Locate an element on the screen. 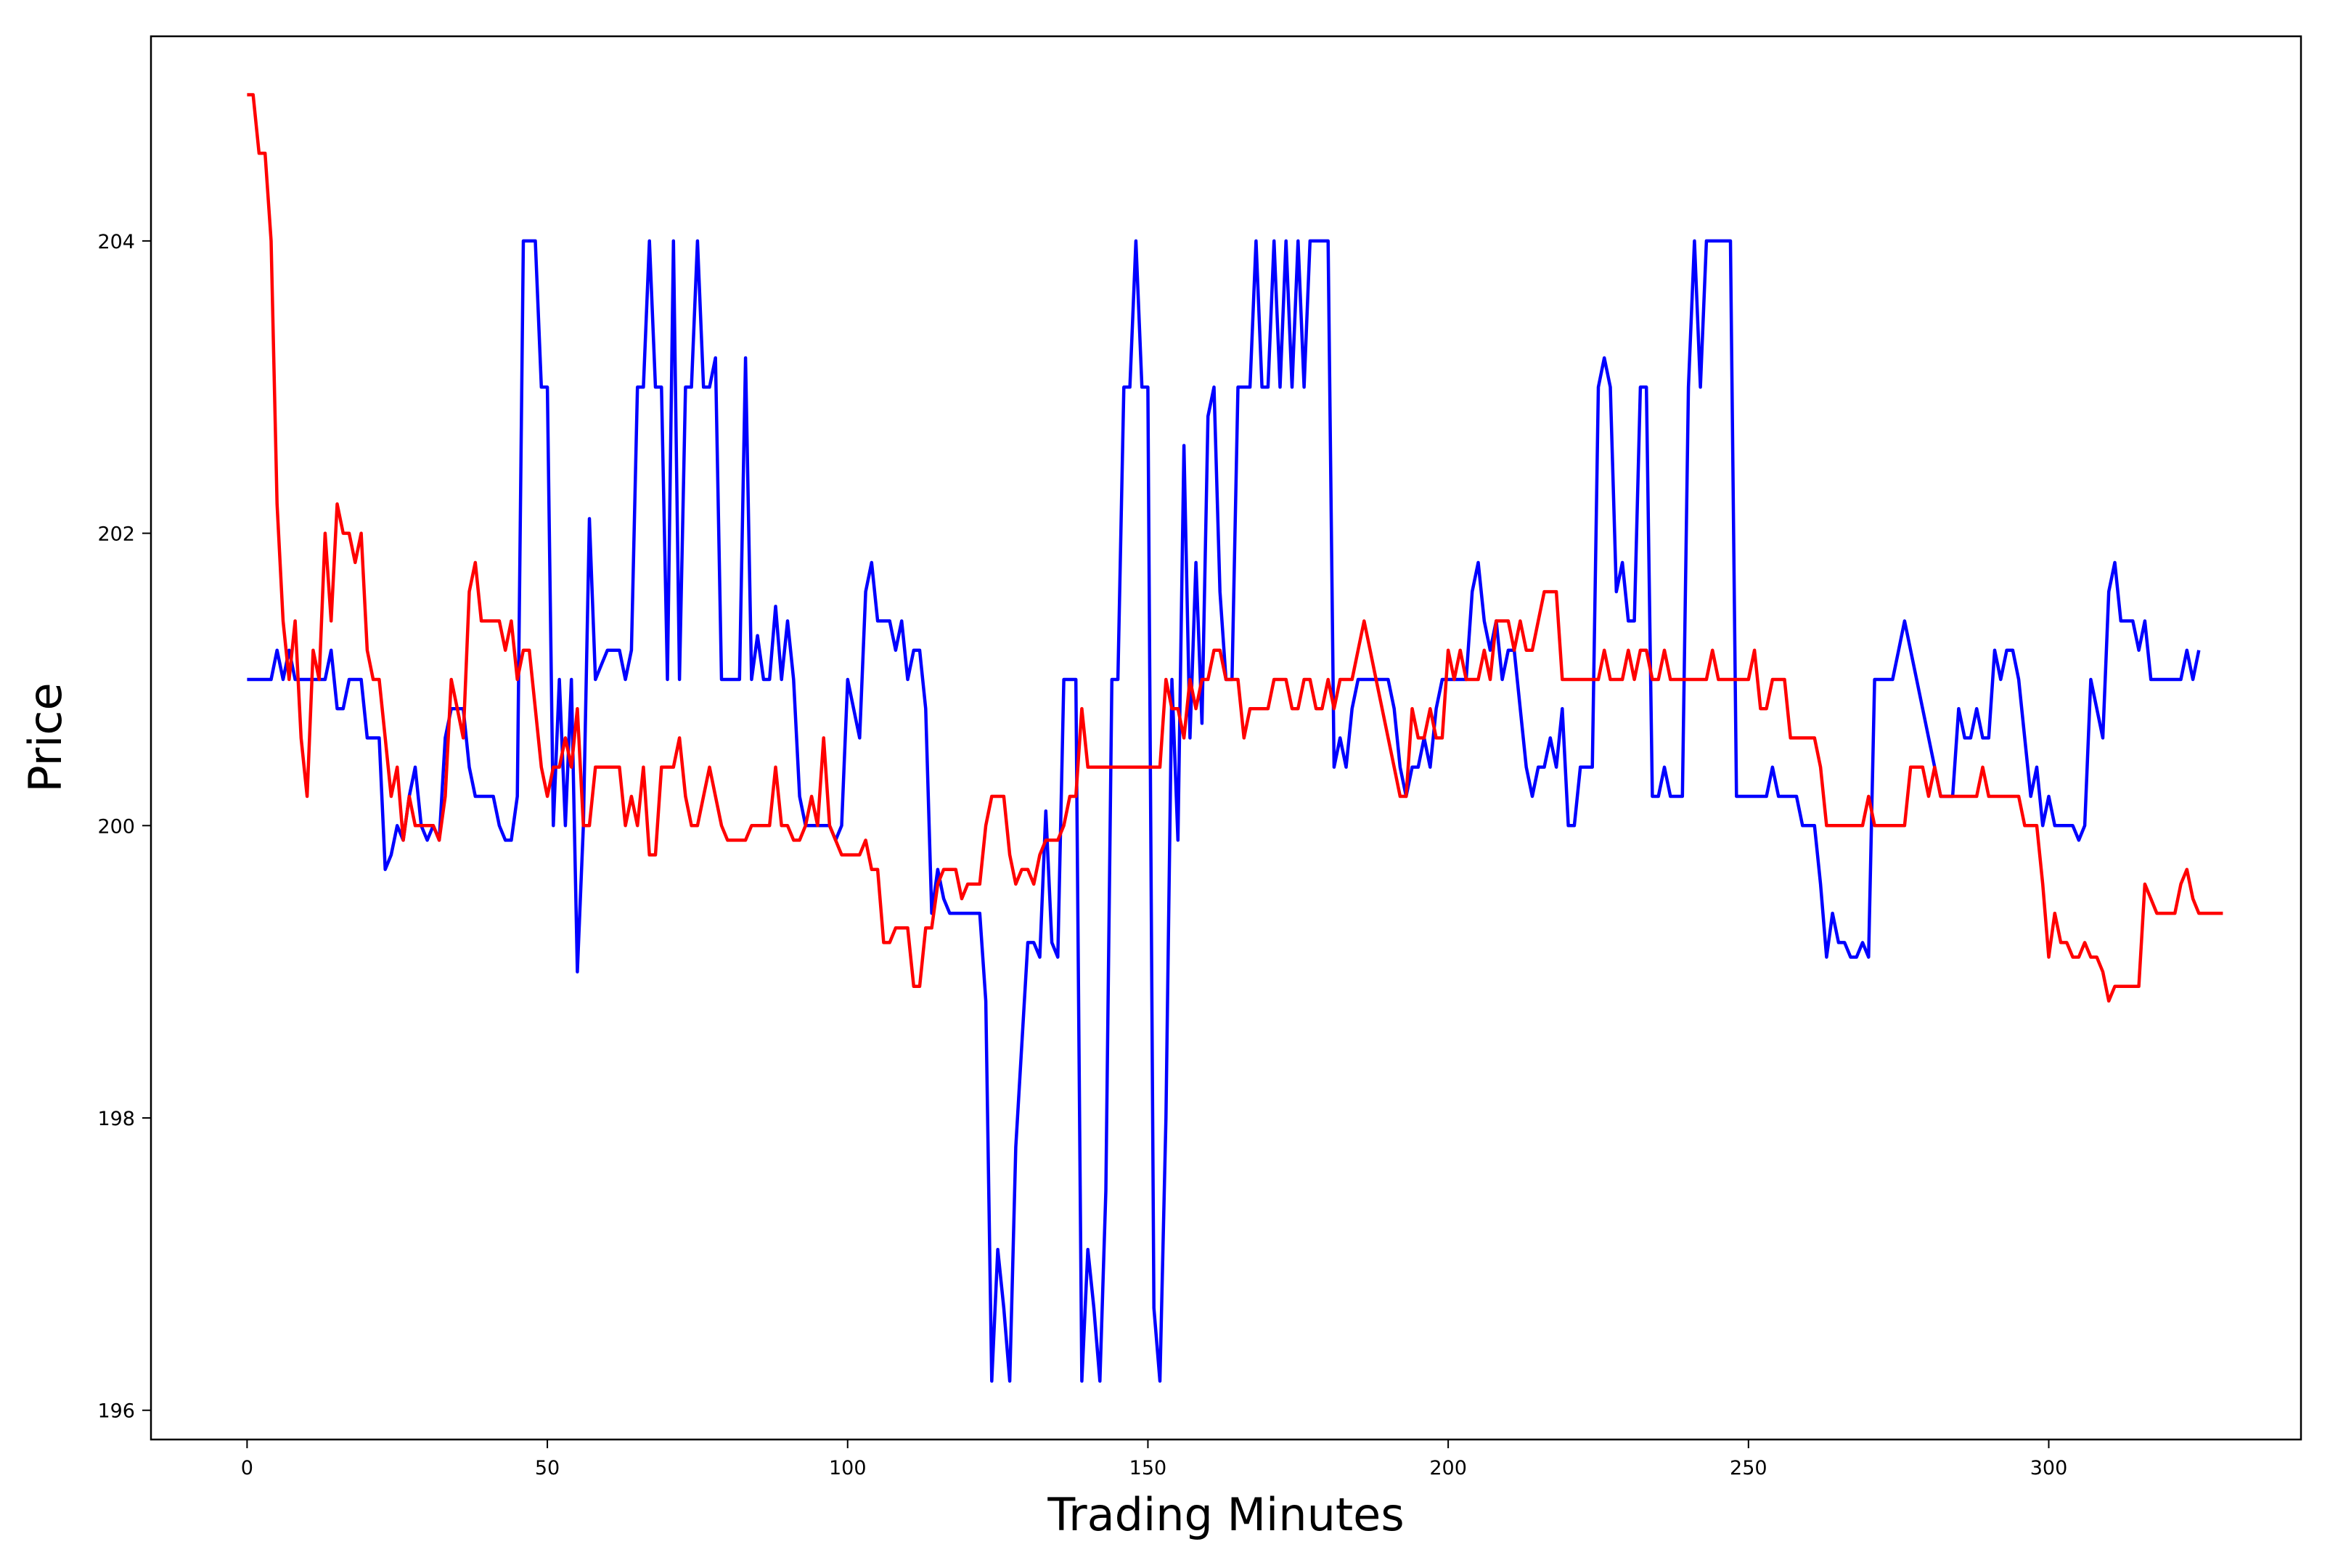 The image size is (2338, 1568). x-tick-label: 200 is located at coordinates (1448, 1468).